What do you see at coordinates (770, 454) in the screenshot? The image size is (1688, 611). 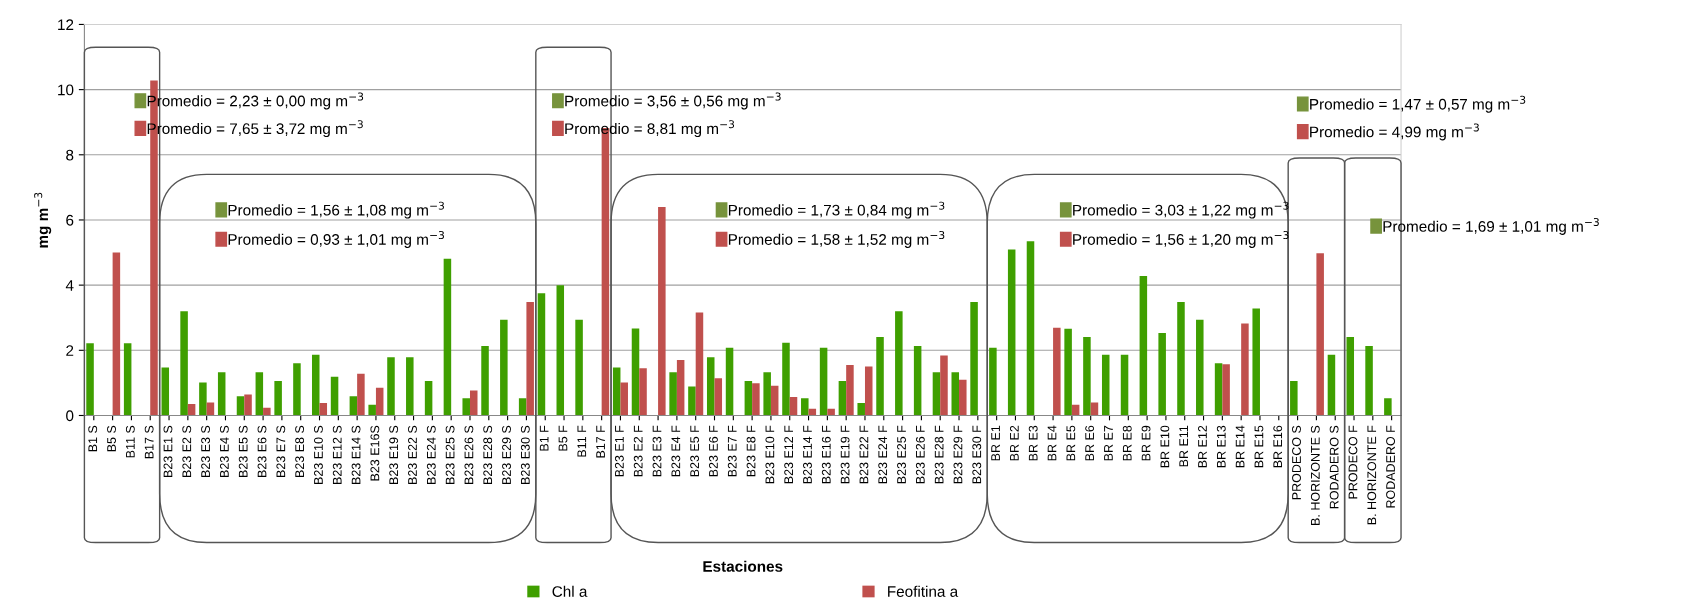 I see `x-tick-label: B23 E10 F` at bounding box center [770, 454].